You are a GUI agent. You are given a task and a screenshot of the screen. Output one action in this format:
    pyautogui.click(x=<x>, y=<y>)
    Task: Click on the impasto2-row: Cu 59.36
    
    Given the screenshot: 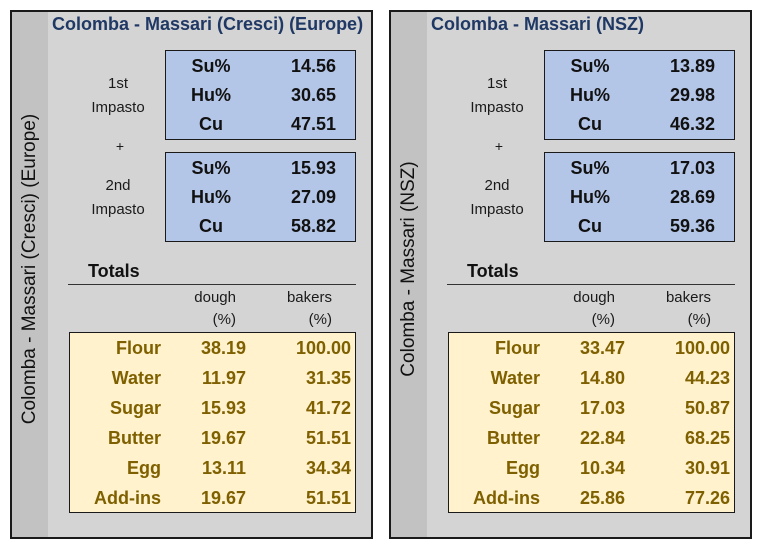 What is the action you would take?
    pyautogui.click(x=639, y=226)
    